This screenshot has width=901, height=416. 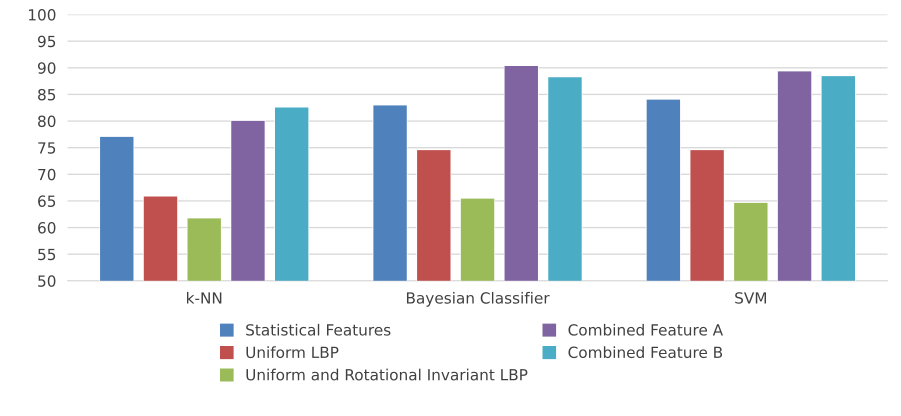 What do you see at coordinates (292, 352) in the screenshot?
I see `legend-label: Uniform LBP` at bounding box center [292, 352].